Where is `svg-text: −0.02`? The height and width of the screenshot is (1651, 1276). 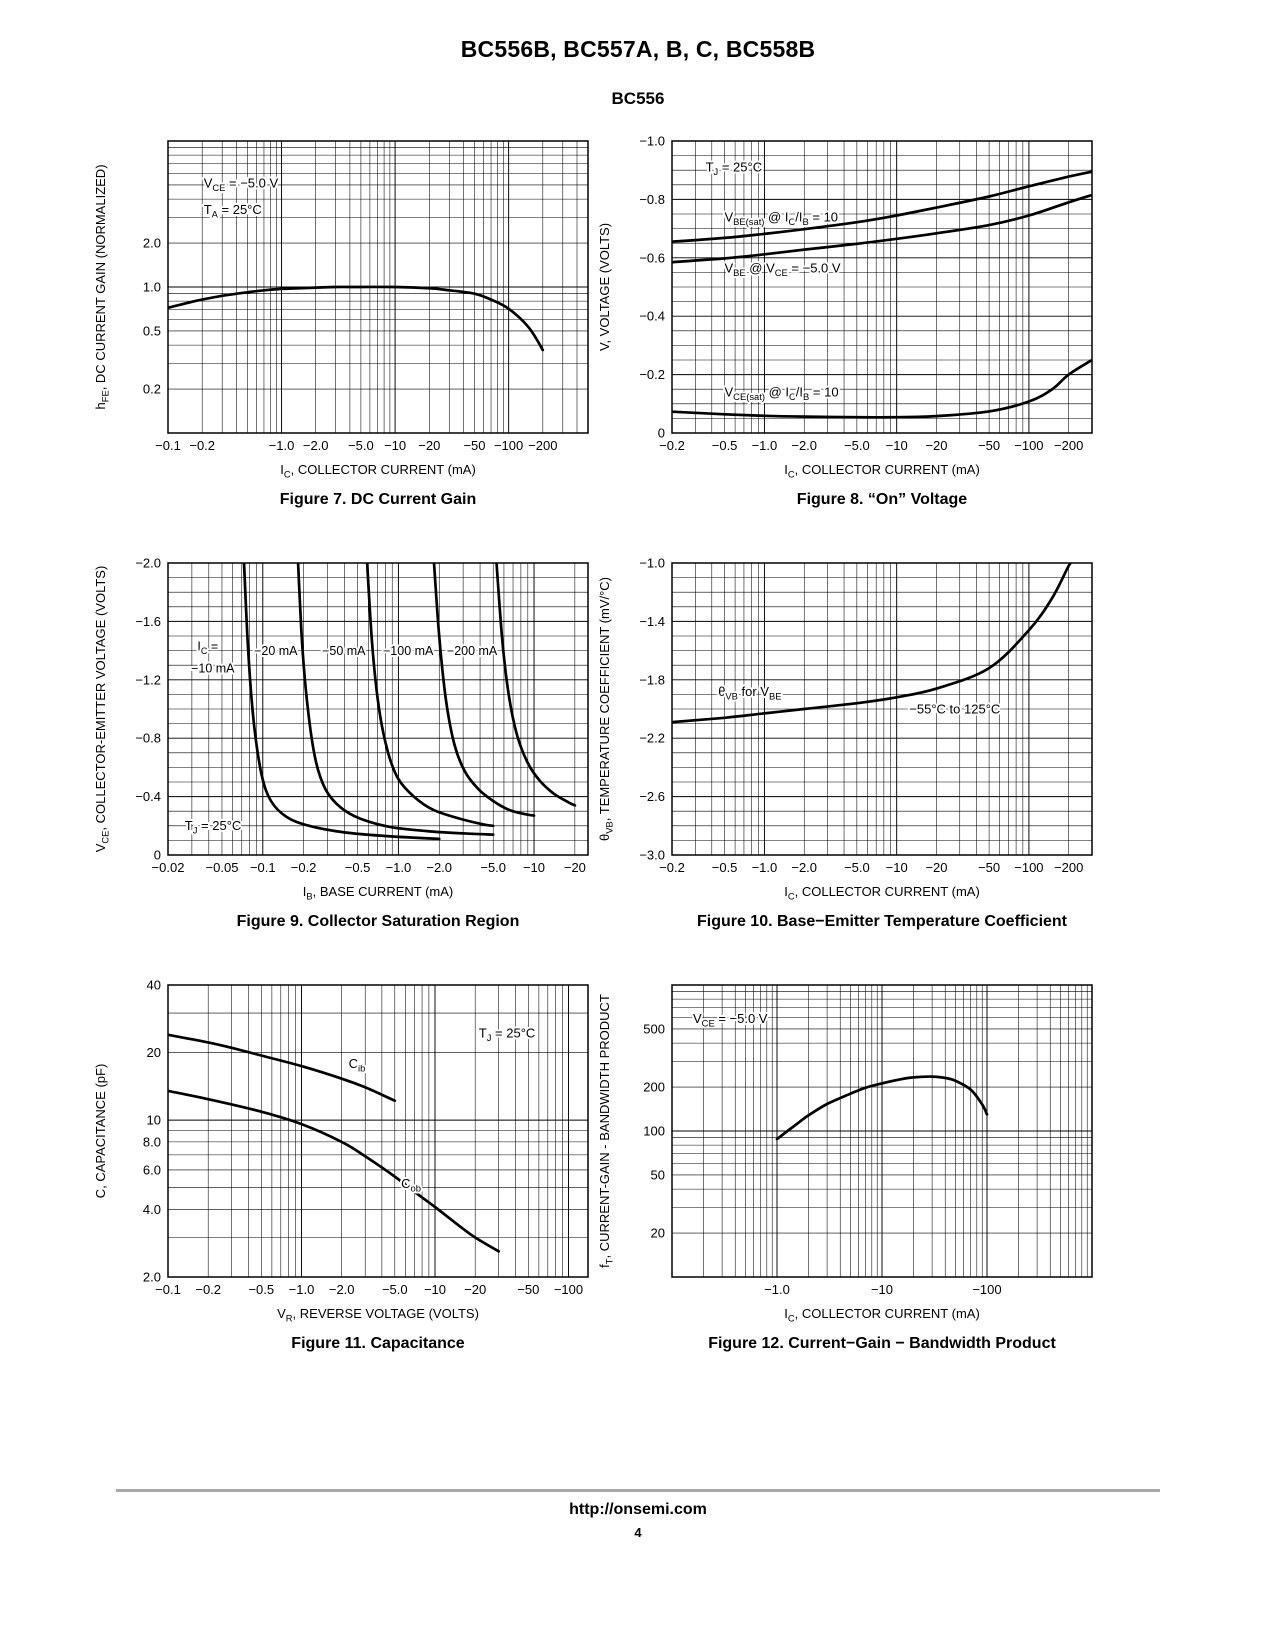 svg-text: −0.02 is located at coordinates (168, 867).